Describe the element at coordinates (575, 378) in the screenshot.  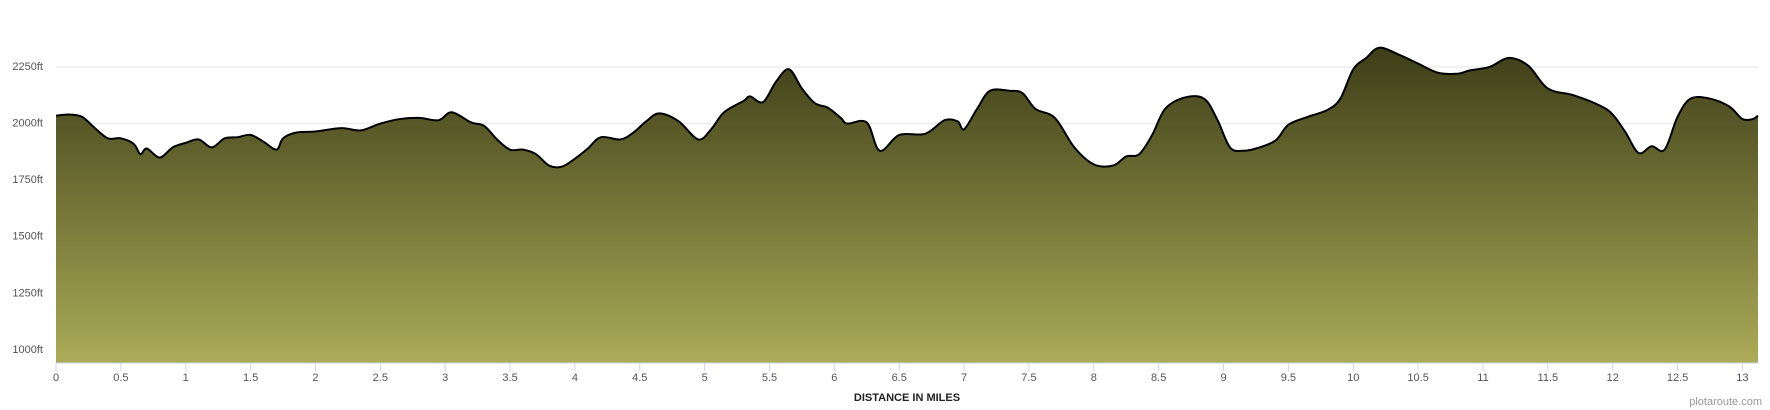
I see `x-tick-label: 4` at that location.